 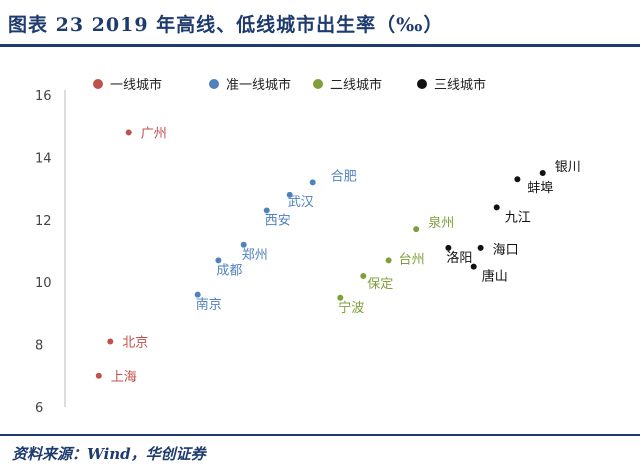 I want to click on data-label: 广州, so click(x=154, y=133).